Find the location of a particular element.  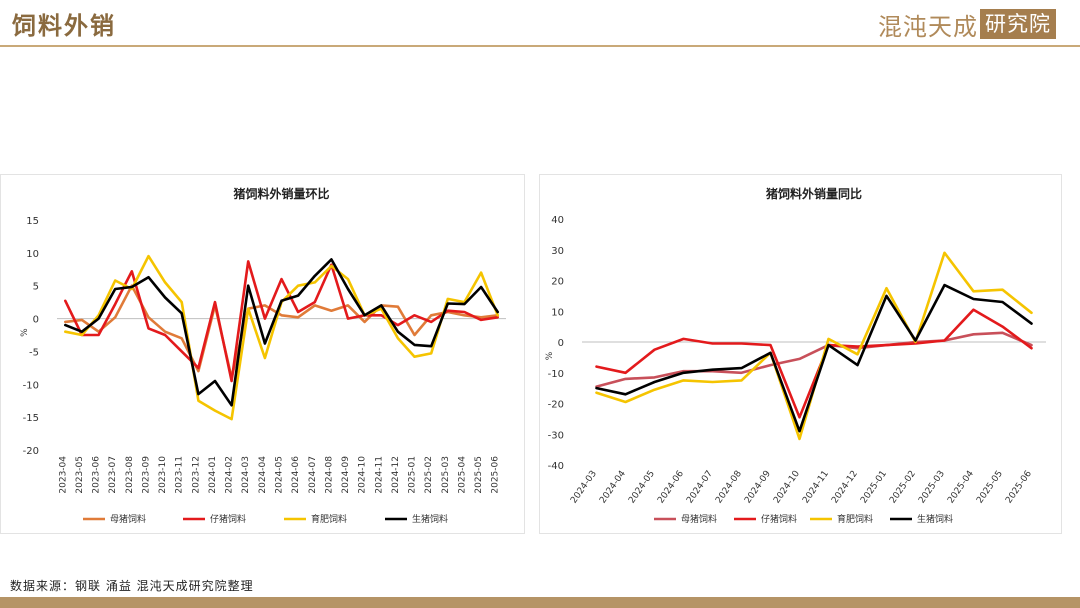

x-tick-label: 2023-04 is located at coordinates (63, 475).